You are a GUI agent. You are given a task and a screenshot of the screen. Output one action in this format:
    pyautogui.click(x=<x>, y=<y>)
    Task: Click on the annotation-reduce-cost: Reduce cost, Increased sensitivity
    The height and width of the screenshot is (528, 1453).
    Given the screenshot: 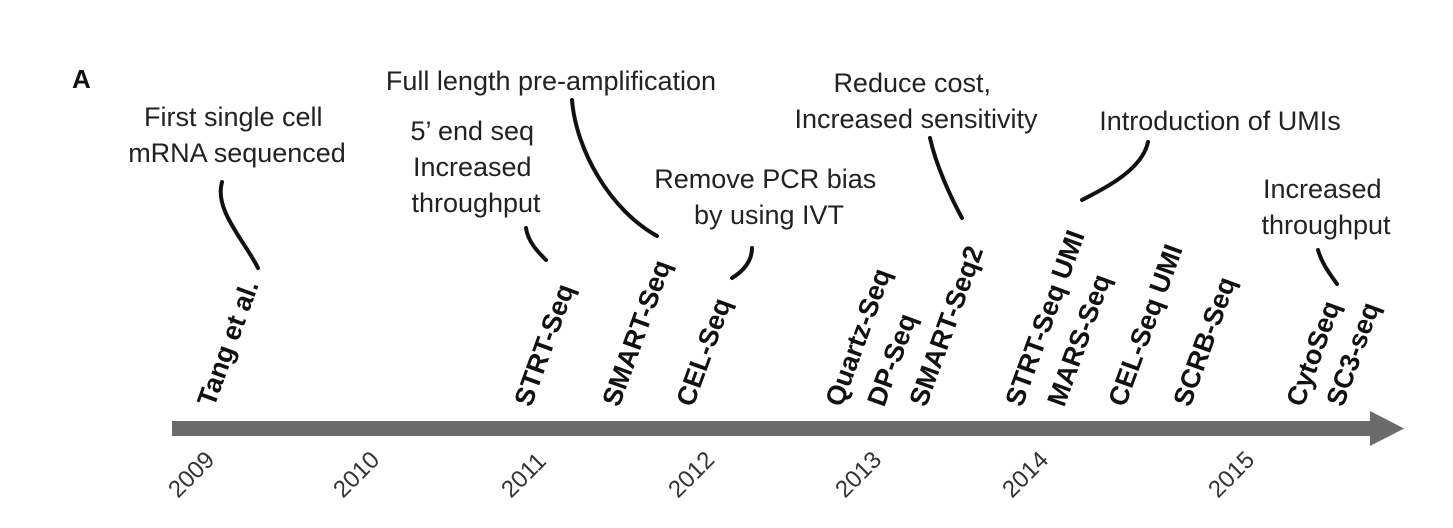 What is the action you would take?
    pyautogui.click(x=916, y=101)
    